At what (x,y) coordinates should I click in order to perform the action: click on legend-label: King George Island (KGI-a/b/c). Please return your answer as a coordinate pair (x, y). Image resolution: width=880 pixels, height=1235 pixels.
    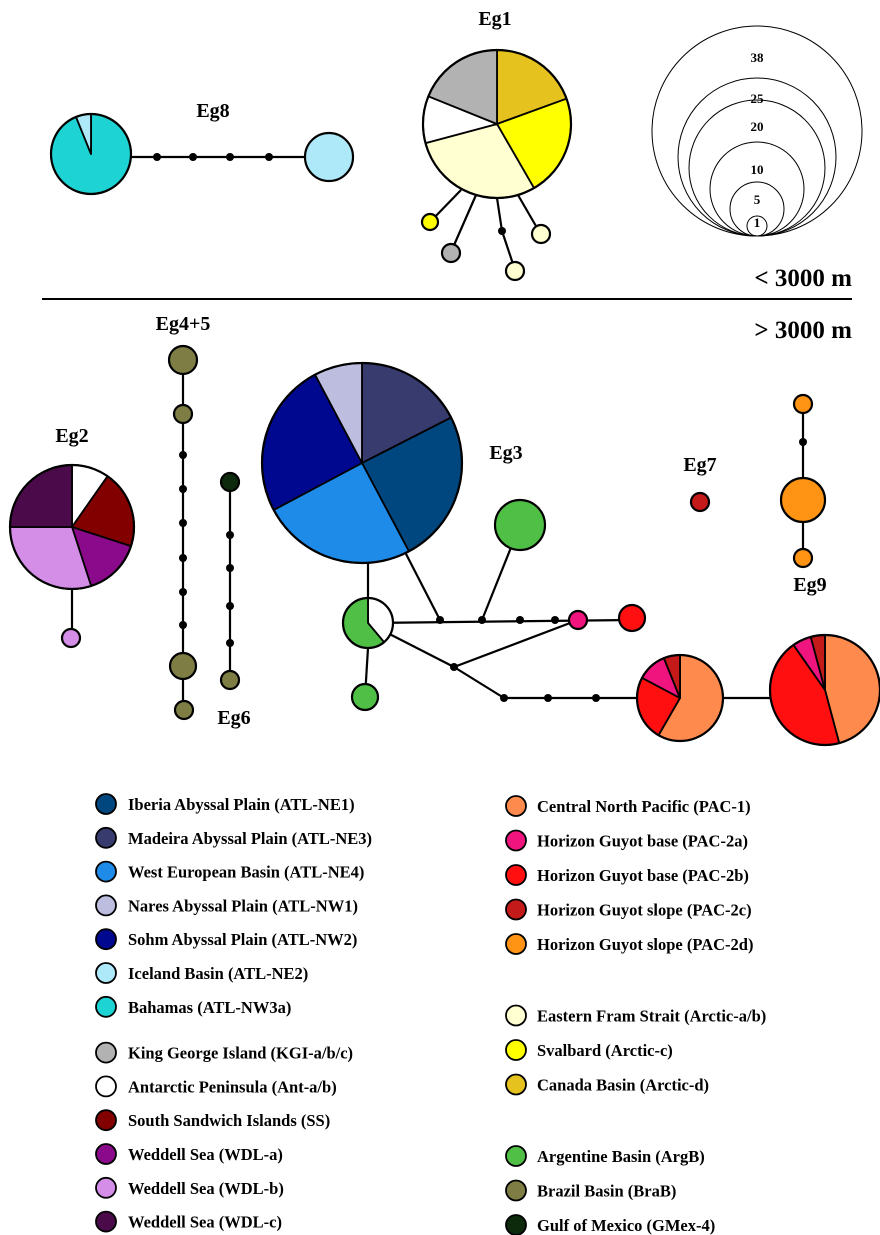
    Looking at the image, I should click on (240, 1053).